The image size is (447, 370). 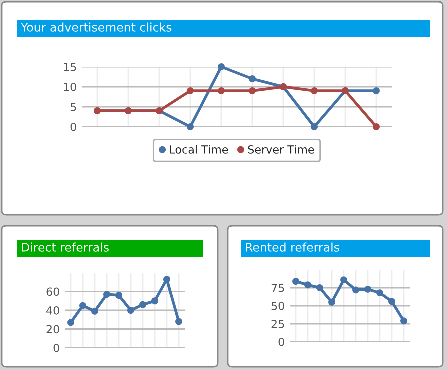 What do you see at coordinates (293, 247) in the screenshot?
I see `chart-title: Rented referrals` at bounding box center [293, 247].